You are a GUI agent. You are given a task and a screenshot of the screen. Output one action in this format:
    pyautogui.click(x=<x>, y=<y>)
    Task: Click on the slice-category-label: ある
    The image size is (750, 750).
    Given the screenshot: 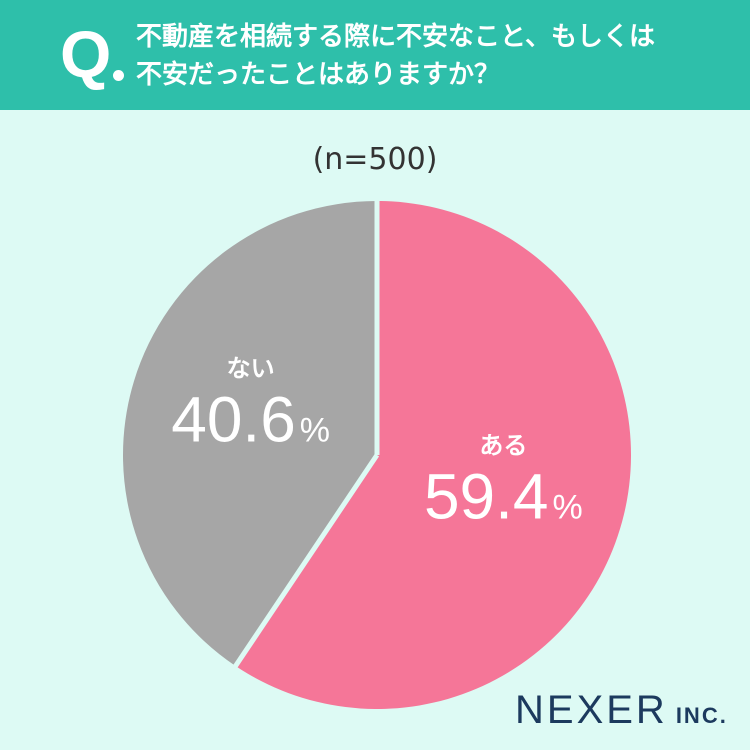 What is the action you would take?
    pyautogui.click(x=503, y=445)
    